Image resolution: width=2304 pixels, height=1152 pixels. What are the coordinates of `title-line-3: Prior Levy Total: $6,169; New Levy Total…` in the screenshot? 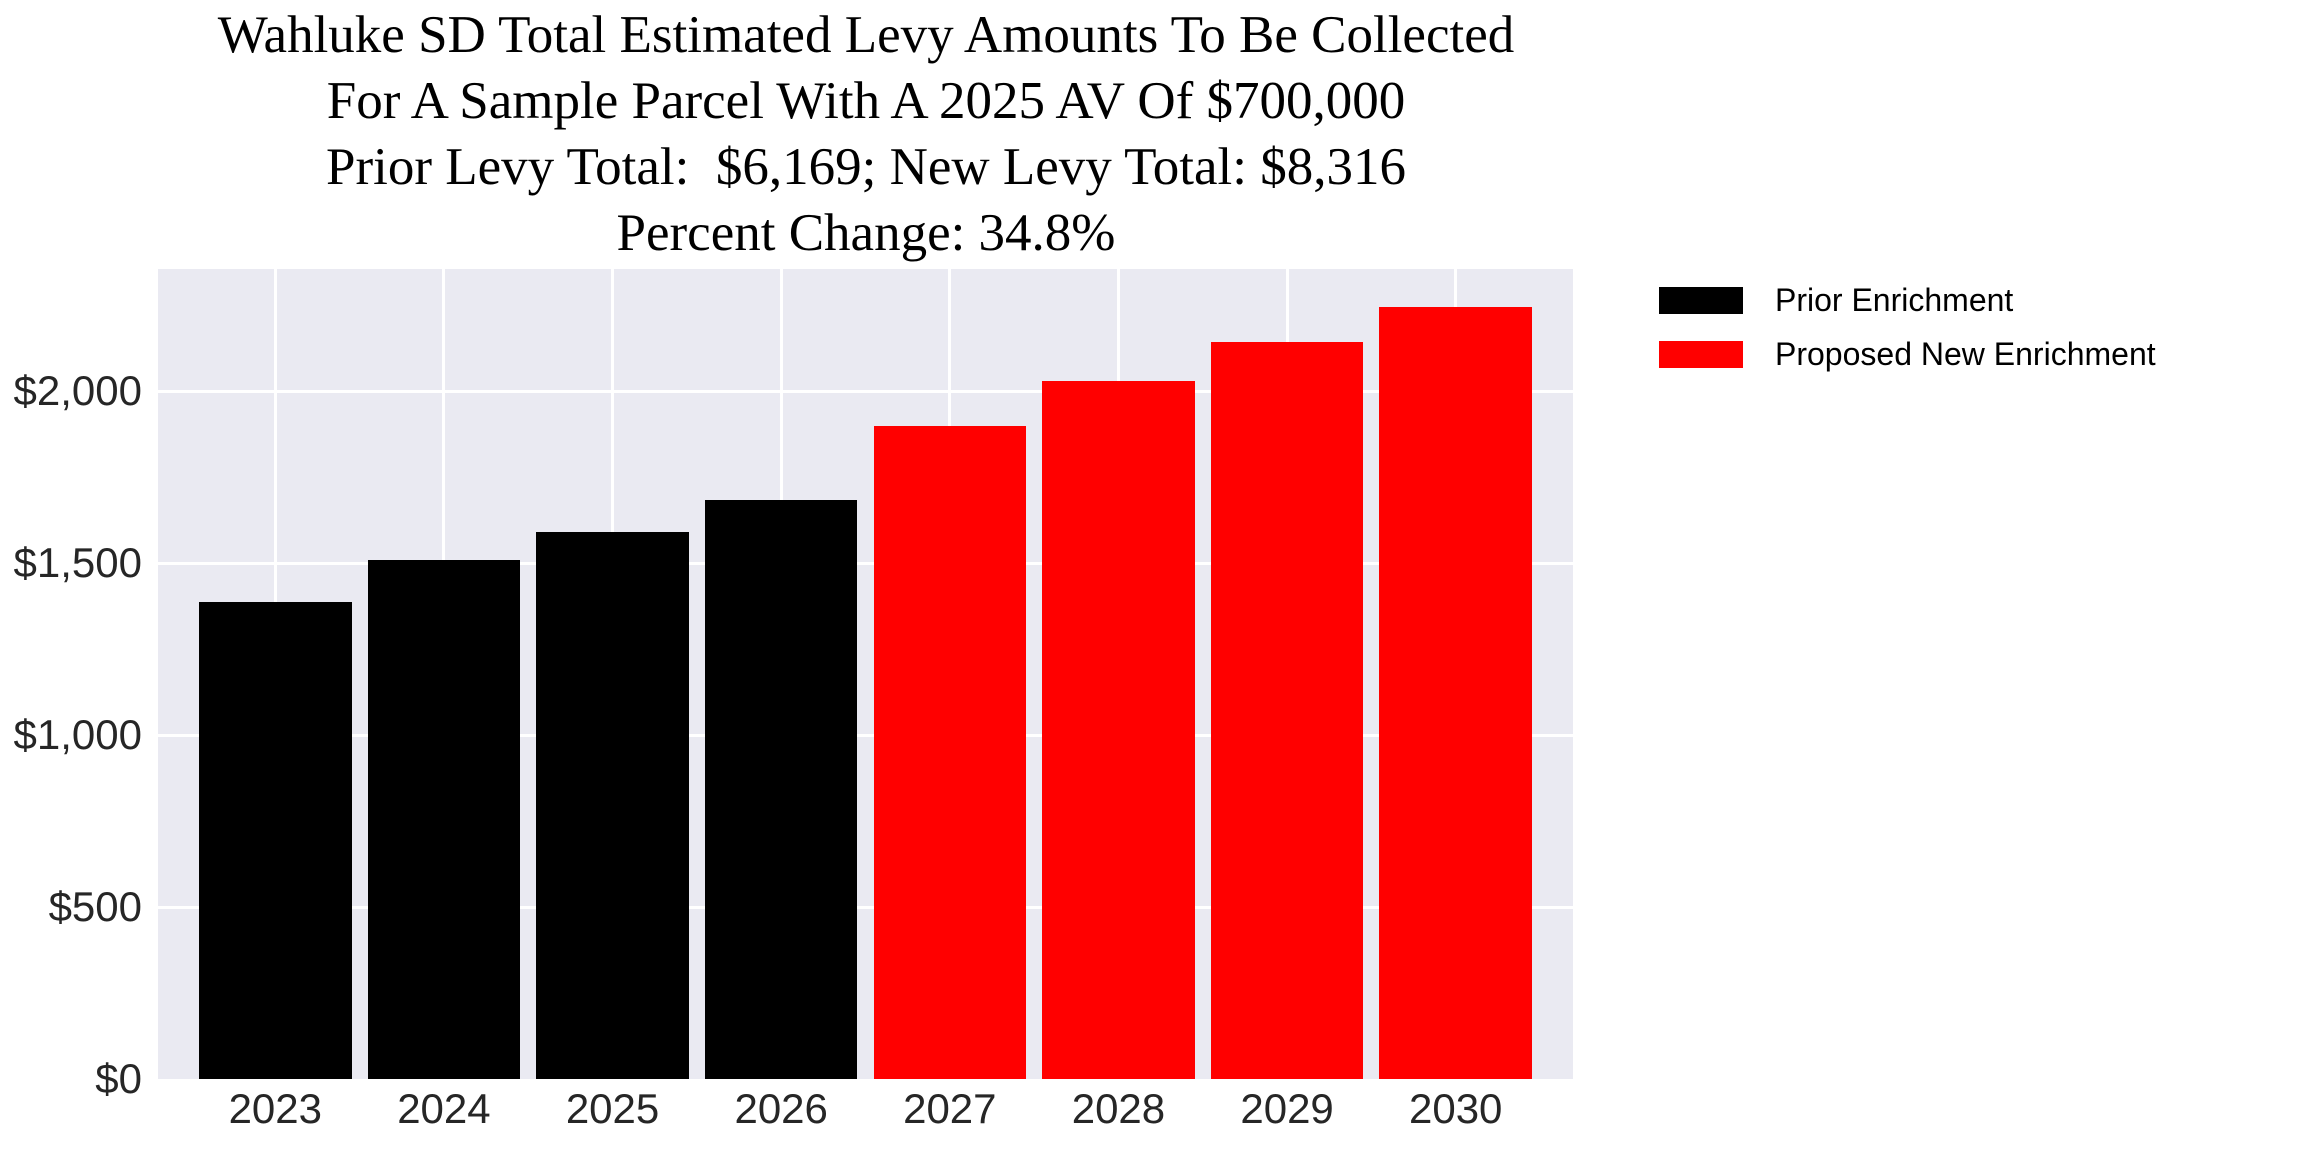 It's located at (866, 167).